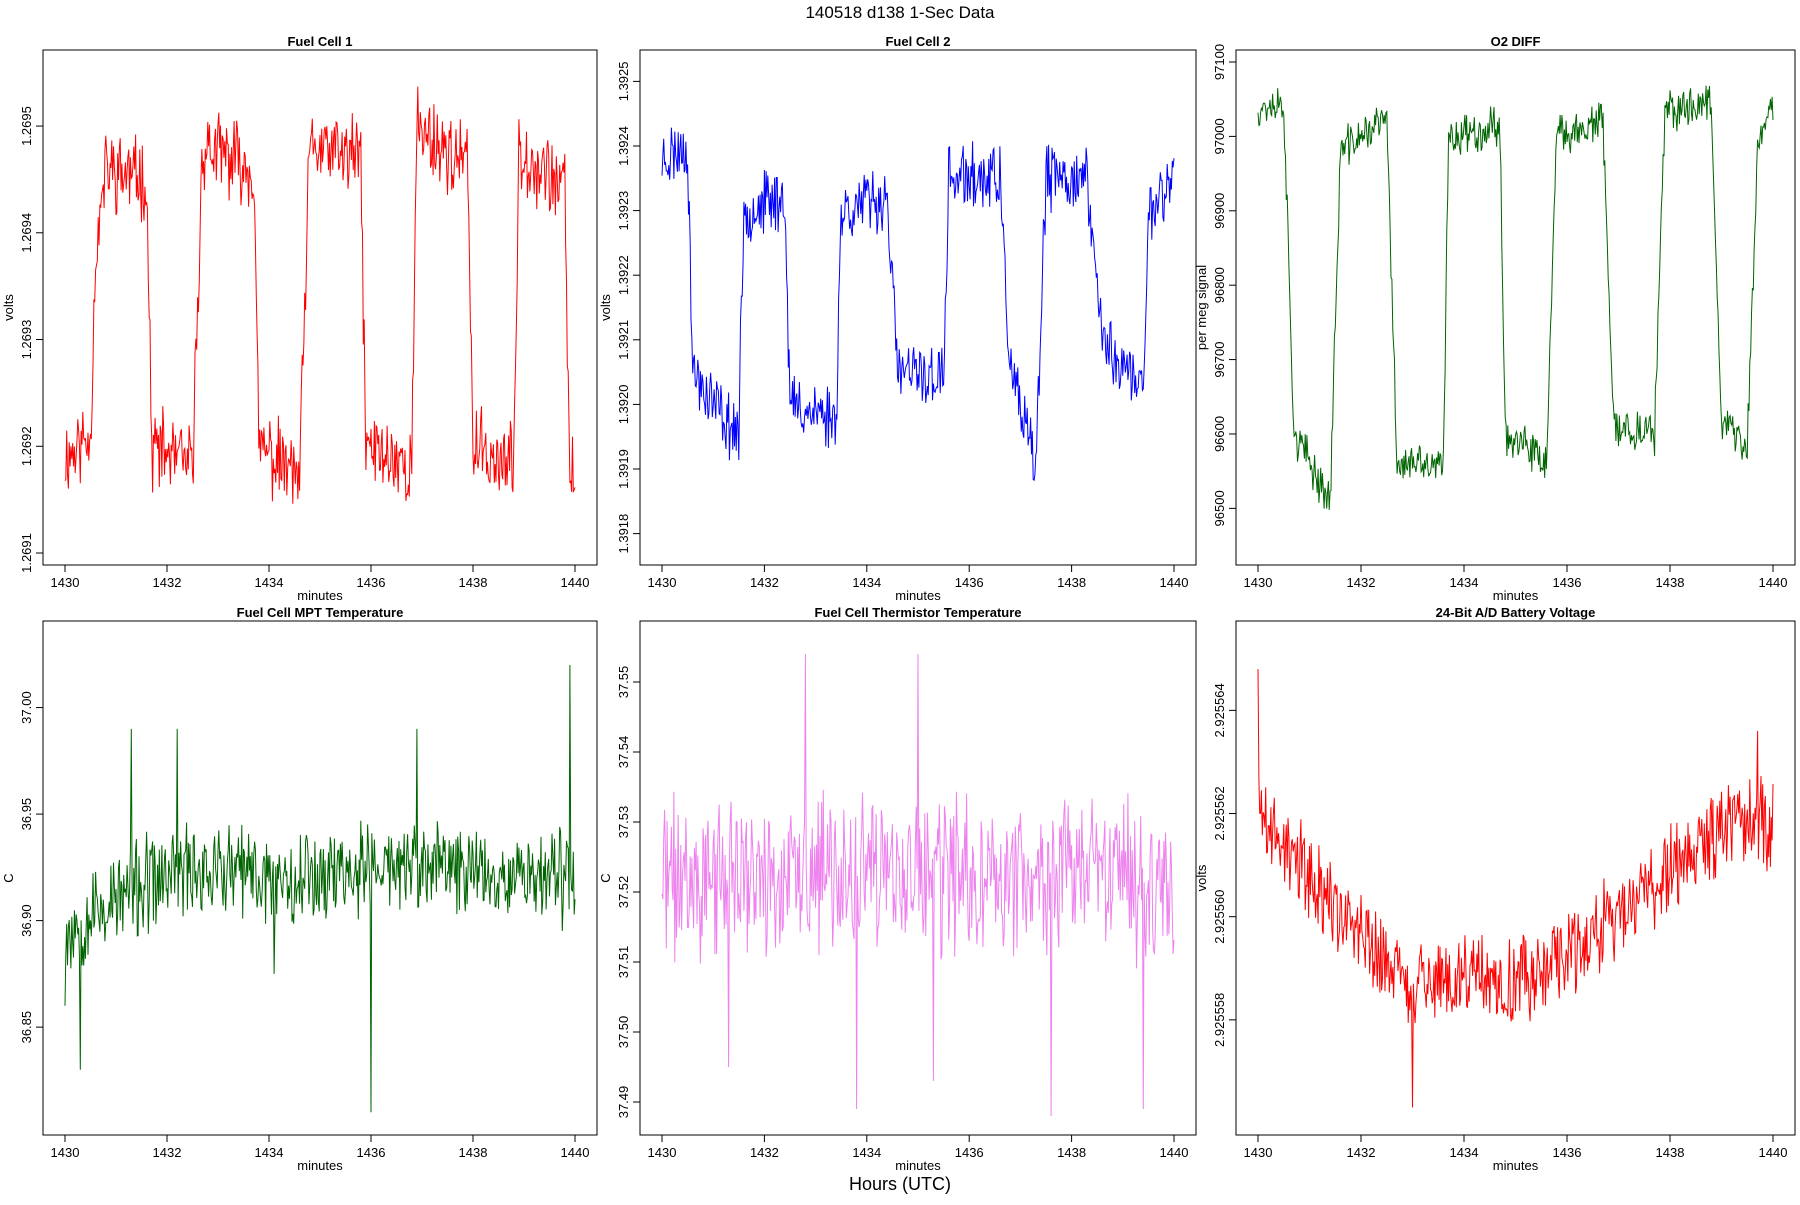  I want to click on y-tick-label: 1.2695, so click(26, 126).